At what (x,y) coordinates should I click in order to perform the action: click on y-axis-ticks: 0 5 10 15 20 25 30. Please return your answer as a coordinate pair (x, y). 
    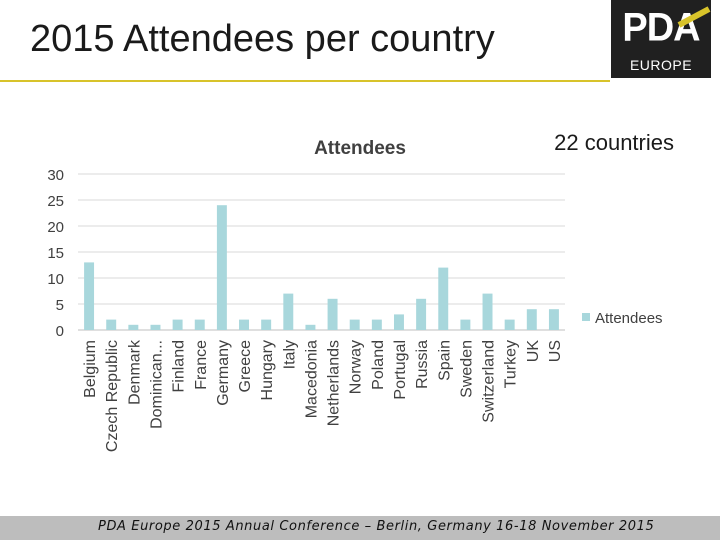
    Looking at the image, I should click on (55, 253).